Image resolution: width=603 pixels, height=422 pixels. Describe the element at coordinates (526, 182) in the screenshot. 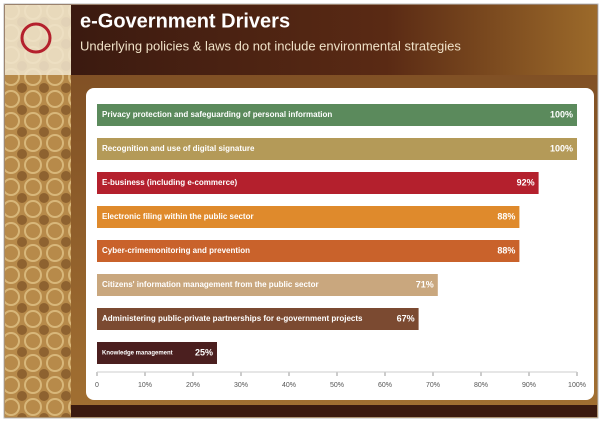

I see `value-label: 92%` at that location.